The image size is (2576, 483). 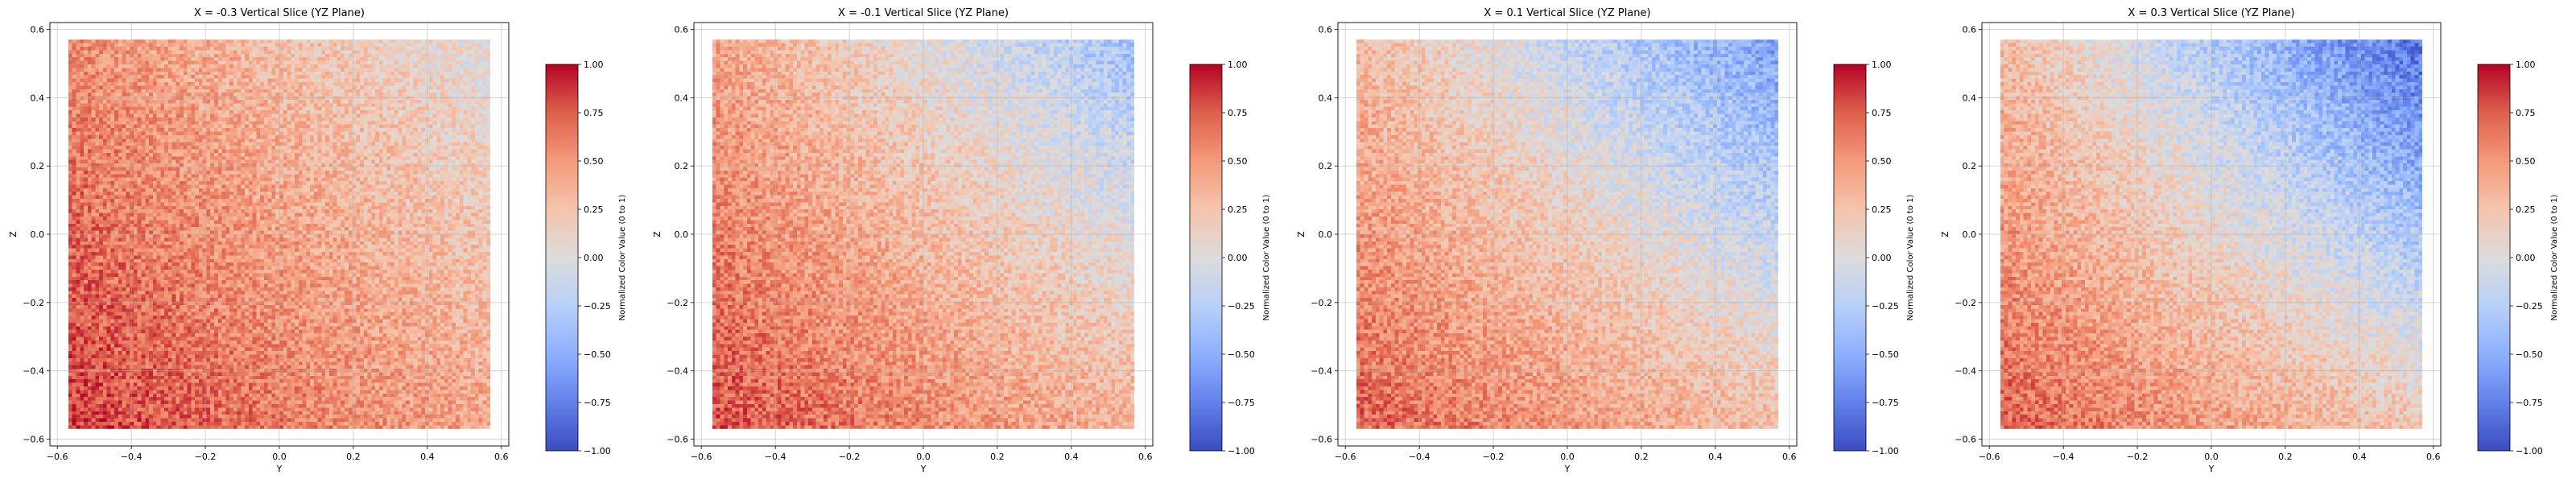 I want to click on chart-title: X = -0.3 Vertical Slice (YZ Plane), so click(x=279, y=13).